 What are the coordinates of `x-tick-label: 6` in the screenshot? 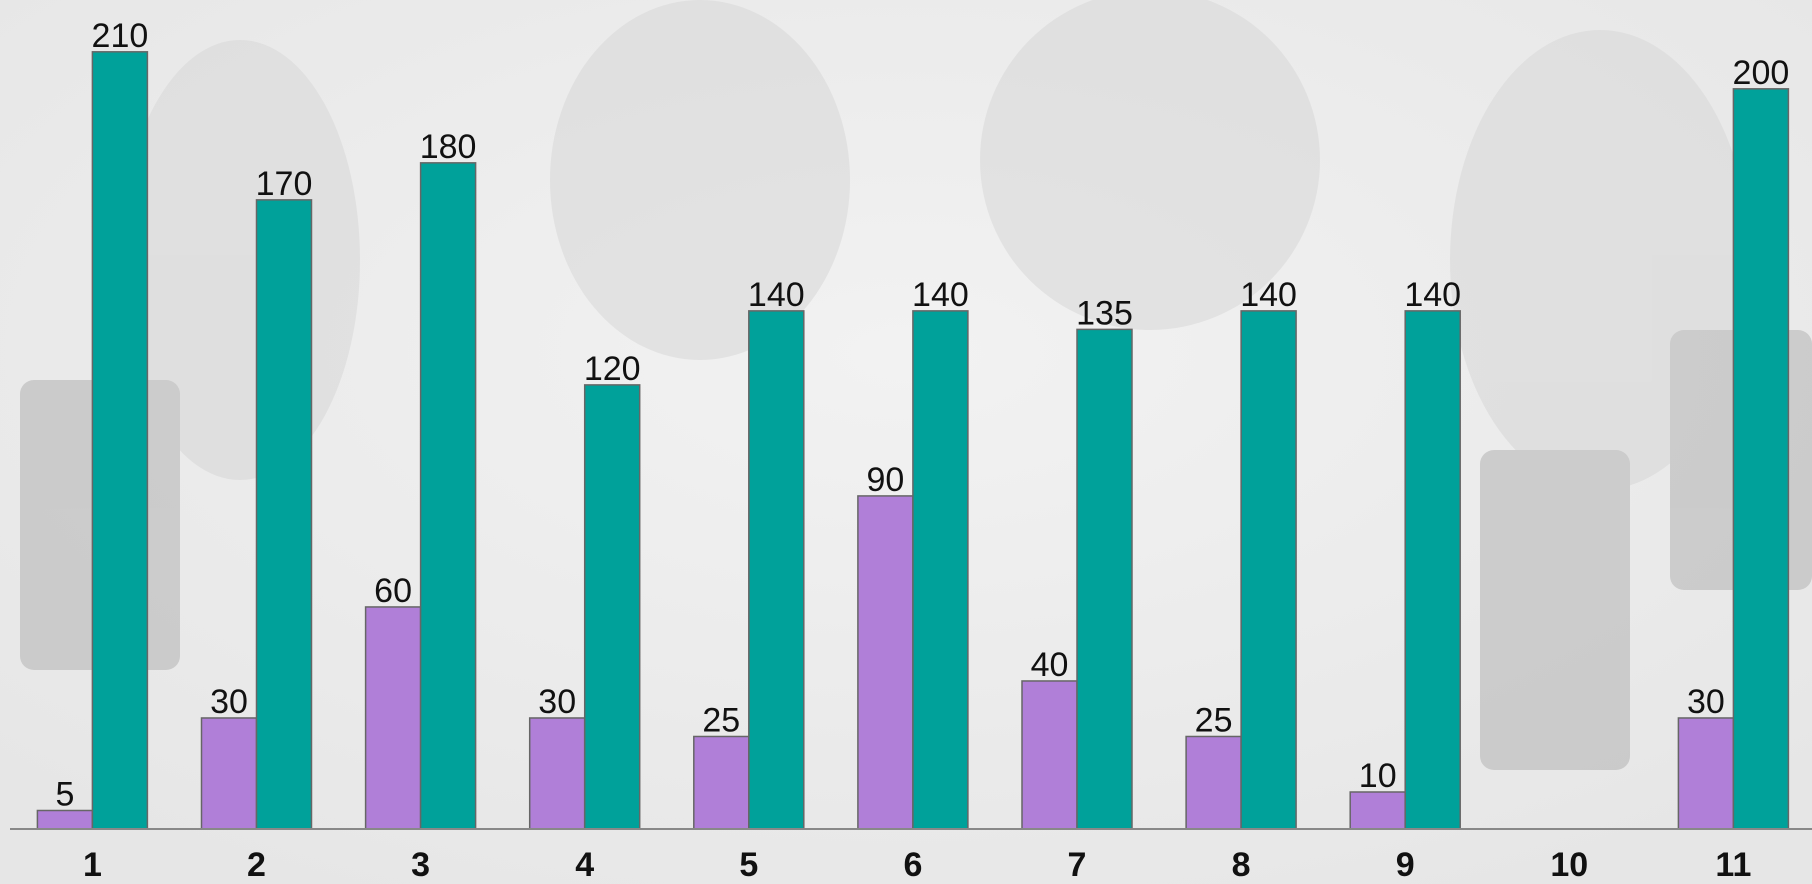 It's located at (912, 865).